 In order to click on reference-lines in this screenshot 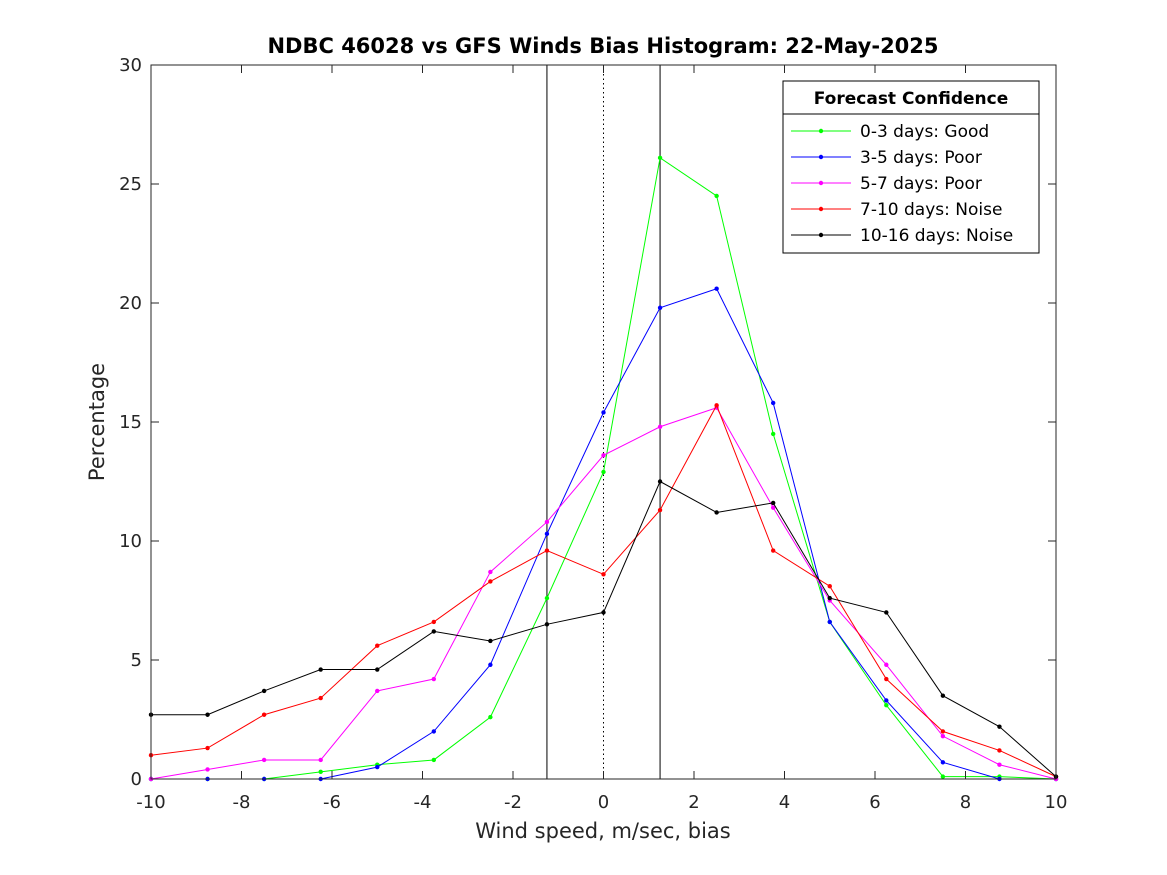, I will do `click(603, 422)`.